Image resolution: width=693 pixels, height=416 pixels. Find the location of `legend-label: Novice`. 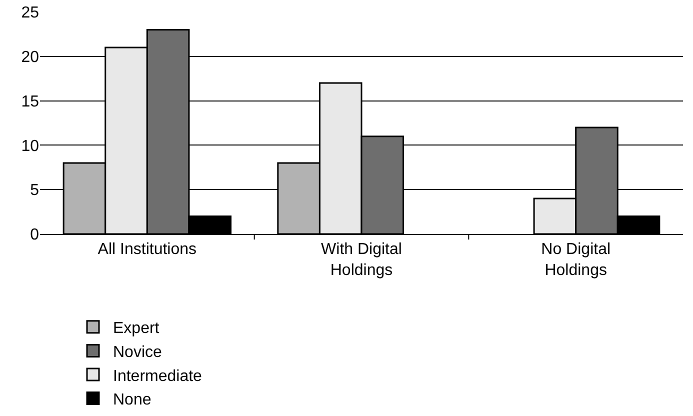

legend-label: Novice is located at coordinates (137, 352).